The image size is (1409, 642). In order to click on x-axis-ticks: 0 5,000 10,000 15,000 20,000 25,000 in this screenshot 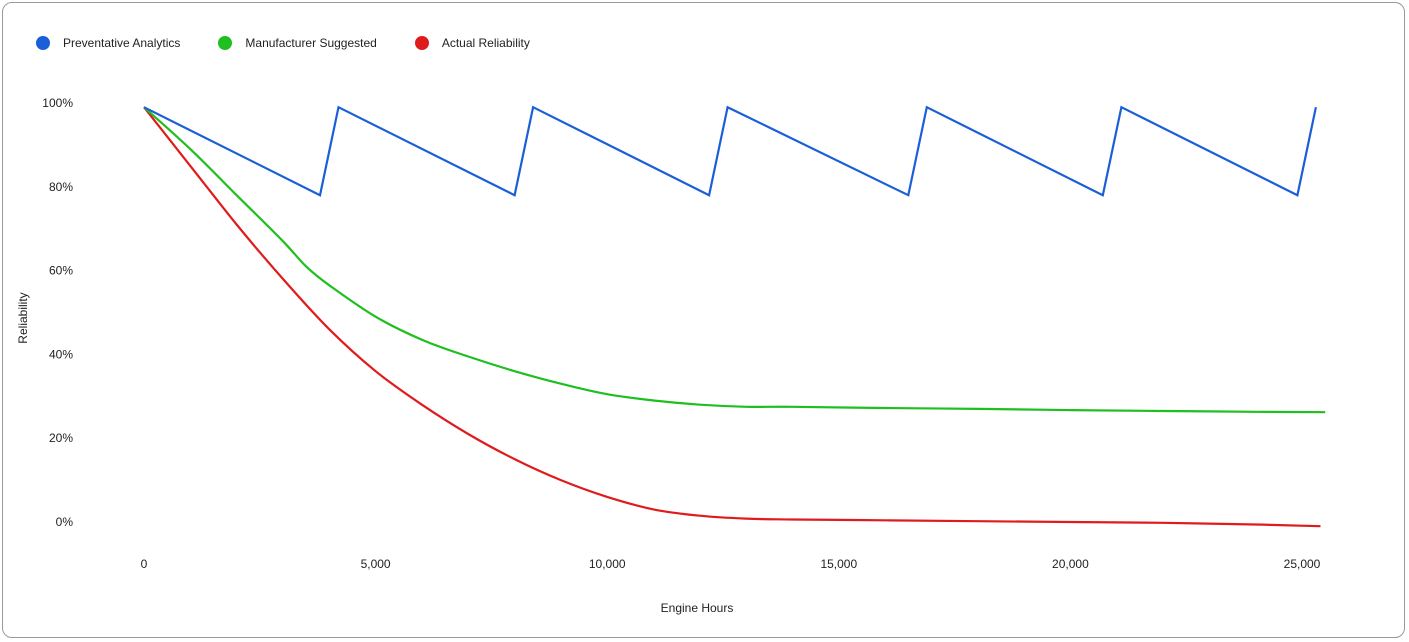, I will do `click(731, 564)`.